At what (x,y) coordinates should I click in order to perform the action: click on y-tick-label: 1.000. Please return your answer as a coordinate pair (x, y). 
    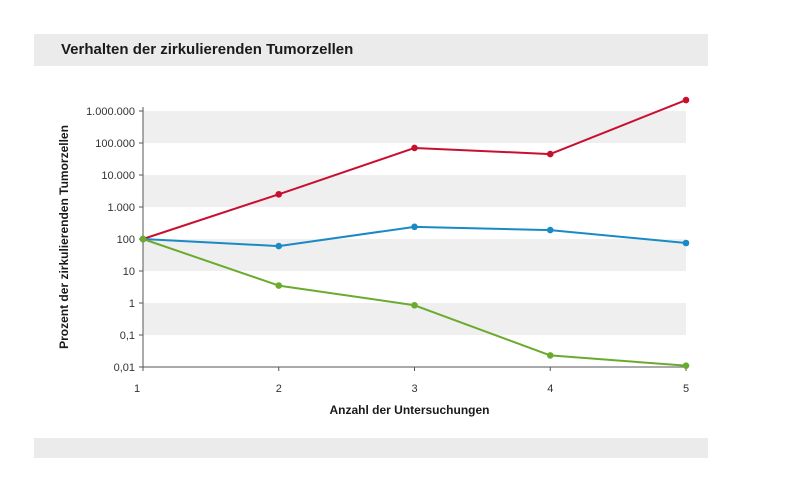
    Looking at the image, I should click on (121, 208).